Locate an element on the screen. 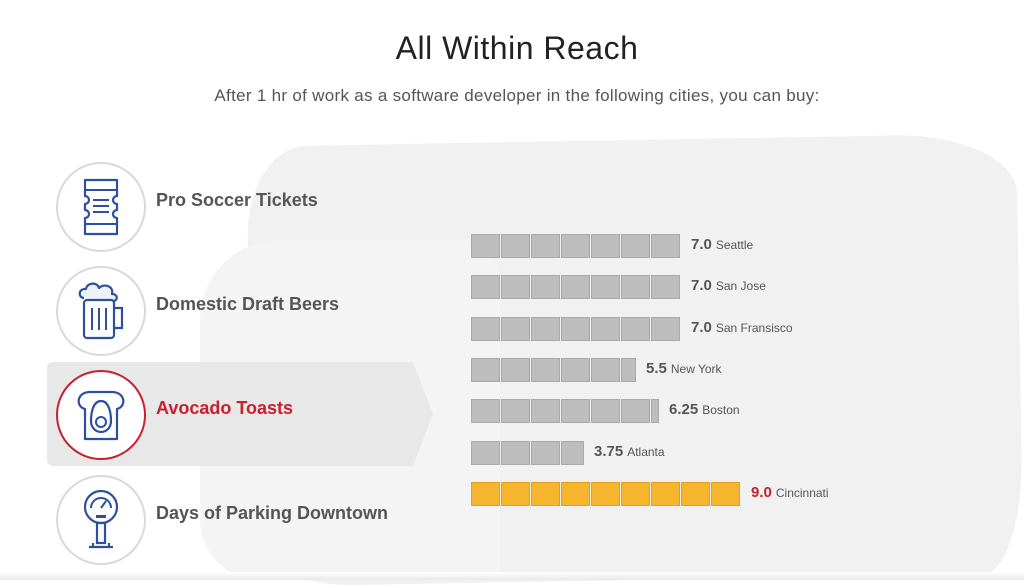 This screenshot has width=1024, height=587. bar-value-label: 7.0 Seattle is located at coordinates (722, 244).